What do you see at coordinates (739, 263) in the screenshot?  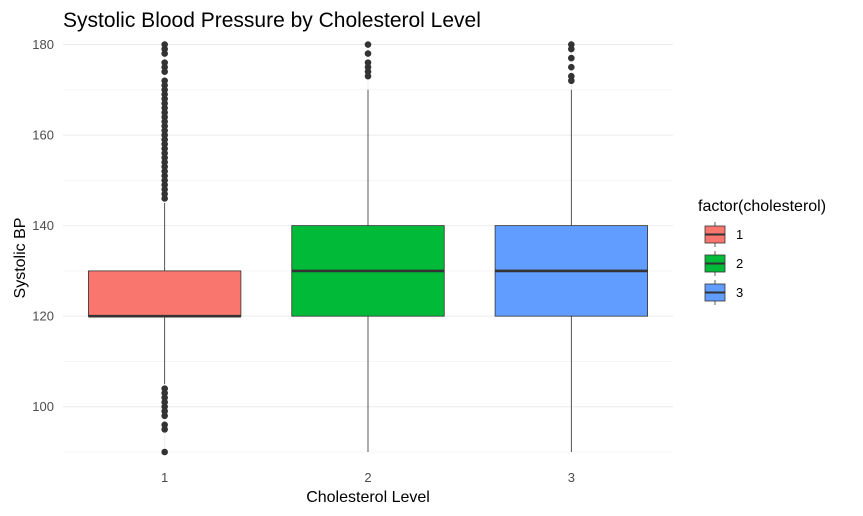 I see `legend-label: 2` at bounding box center [739, 263].